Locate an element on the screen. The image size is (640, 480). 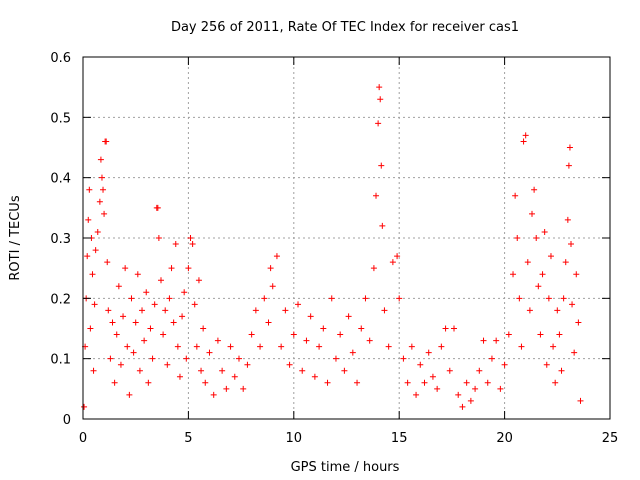
x-tick-label: 0 is located at coordinates (83, 438).